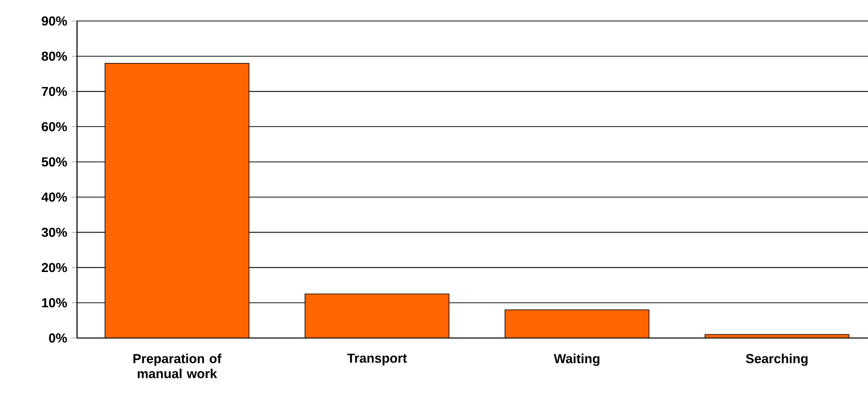 This screenshot has height=403, width=868. What do you see at coordinates (54, 127) in the screenshot?
I see `y-tick-label: 60%` at bounding box center [54, 127].